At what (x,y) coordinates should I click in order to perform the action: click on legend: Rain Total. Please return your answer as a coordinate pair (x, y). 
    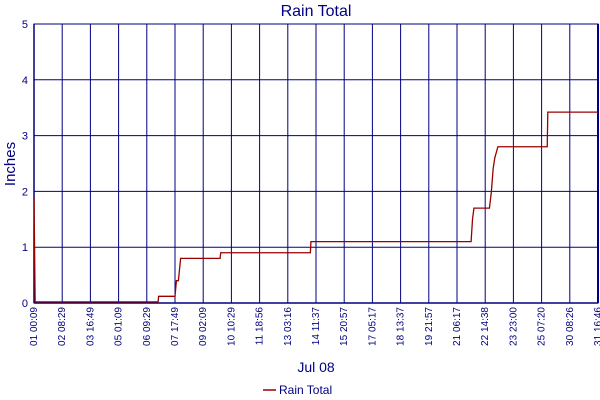
    Looking at the image, I should click on (297, 390).